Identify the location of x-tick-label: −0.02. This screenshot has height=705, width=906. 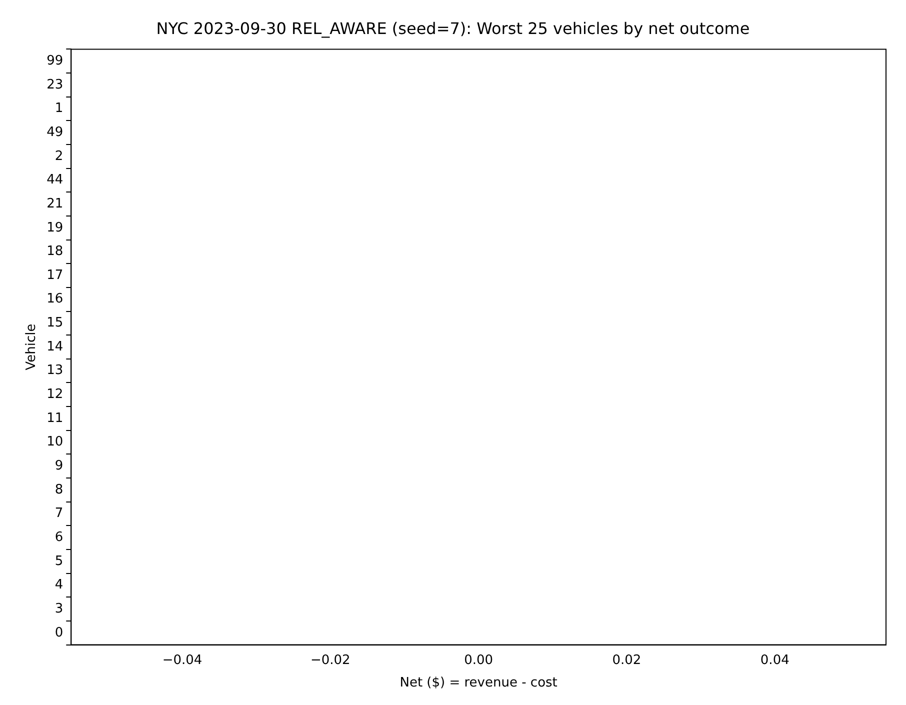
(330, 660).